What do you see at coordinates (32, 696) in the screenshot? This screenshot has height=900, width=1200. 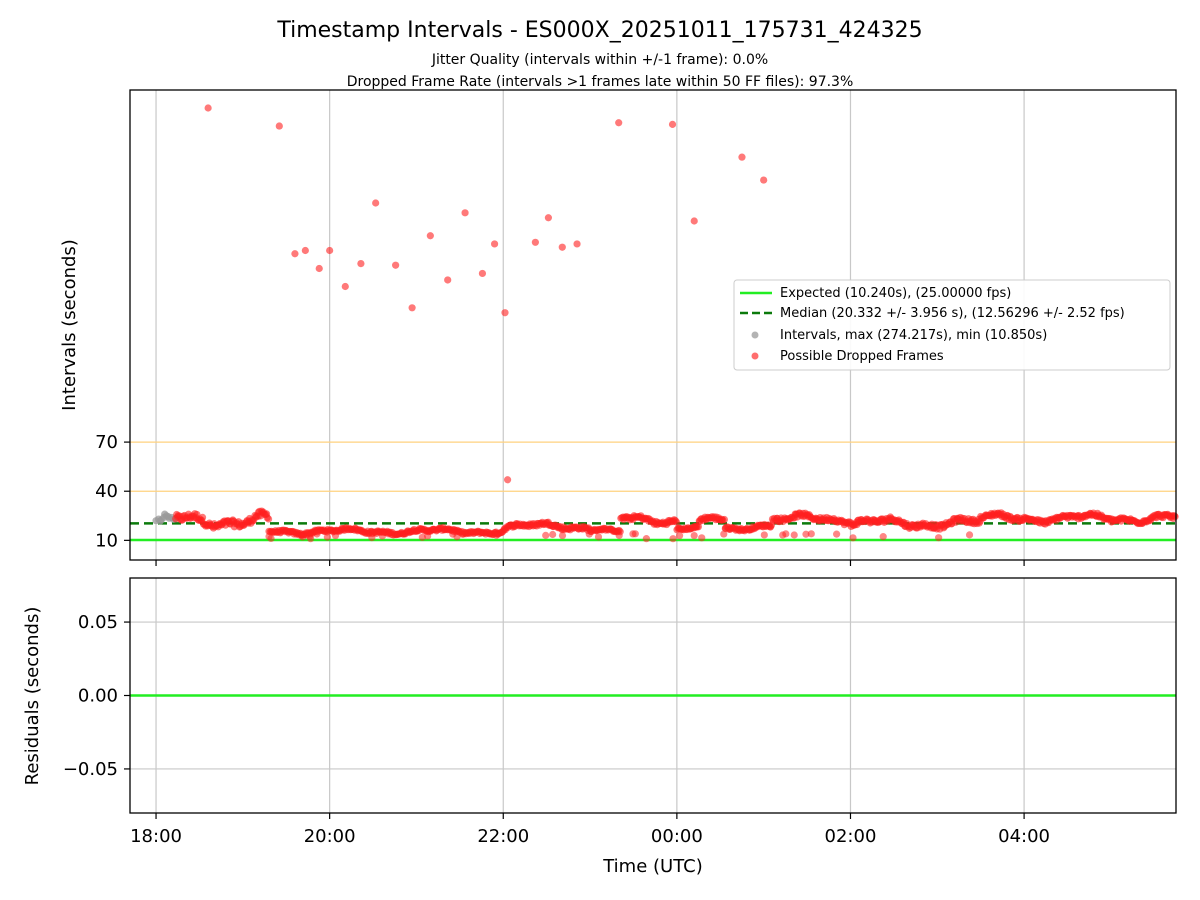 I see `bottom-panel-ylabel: Residuals (seconds)` at bounding box center [32, 696].